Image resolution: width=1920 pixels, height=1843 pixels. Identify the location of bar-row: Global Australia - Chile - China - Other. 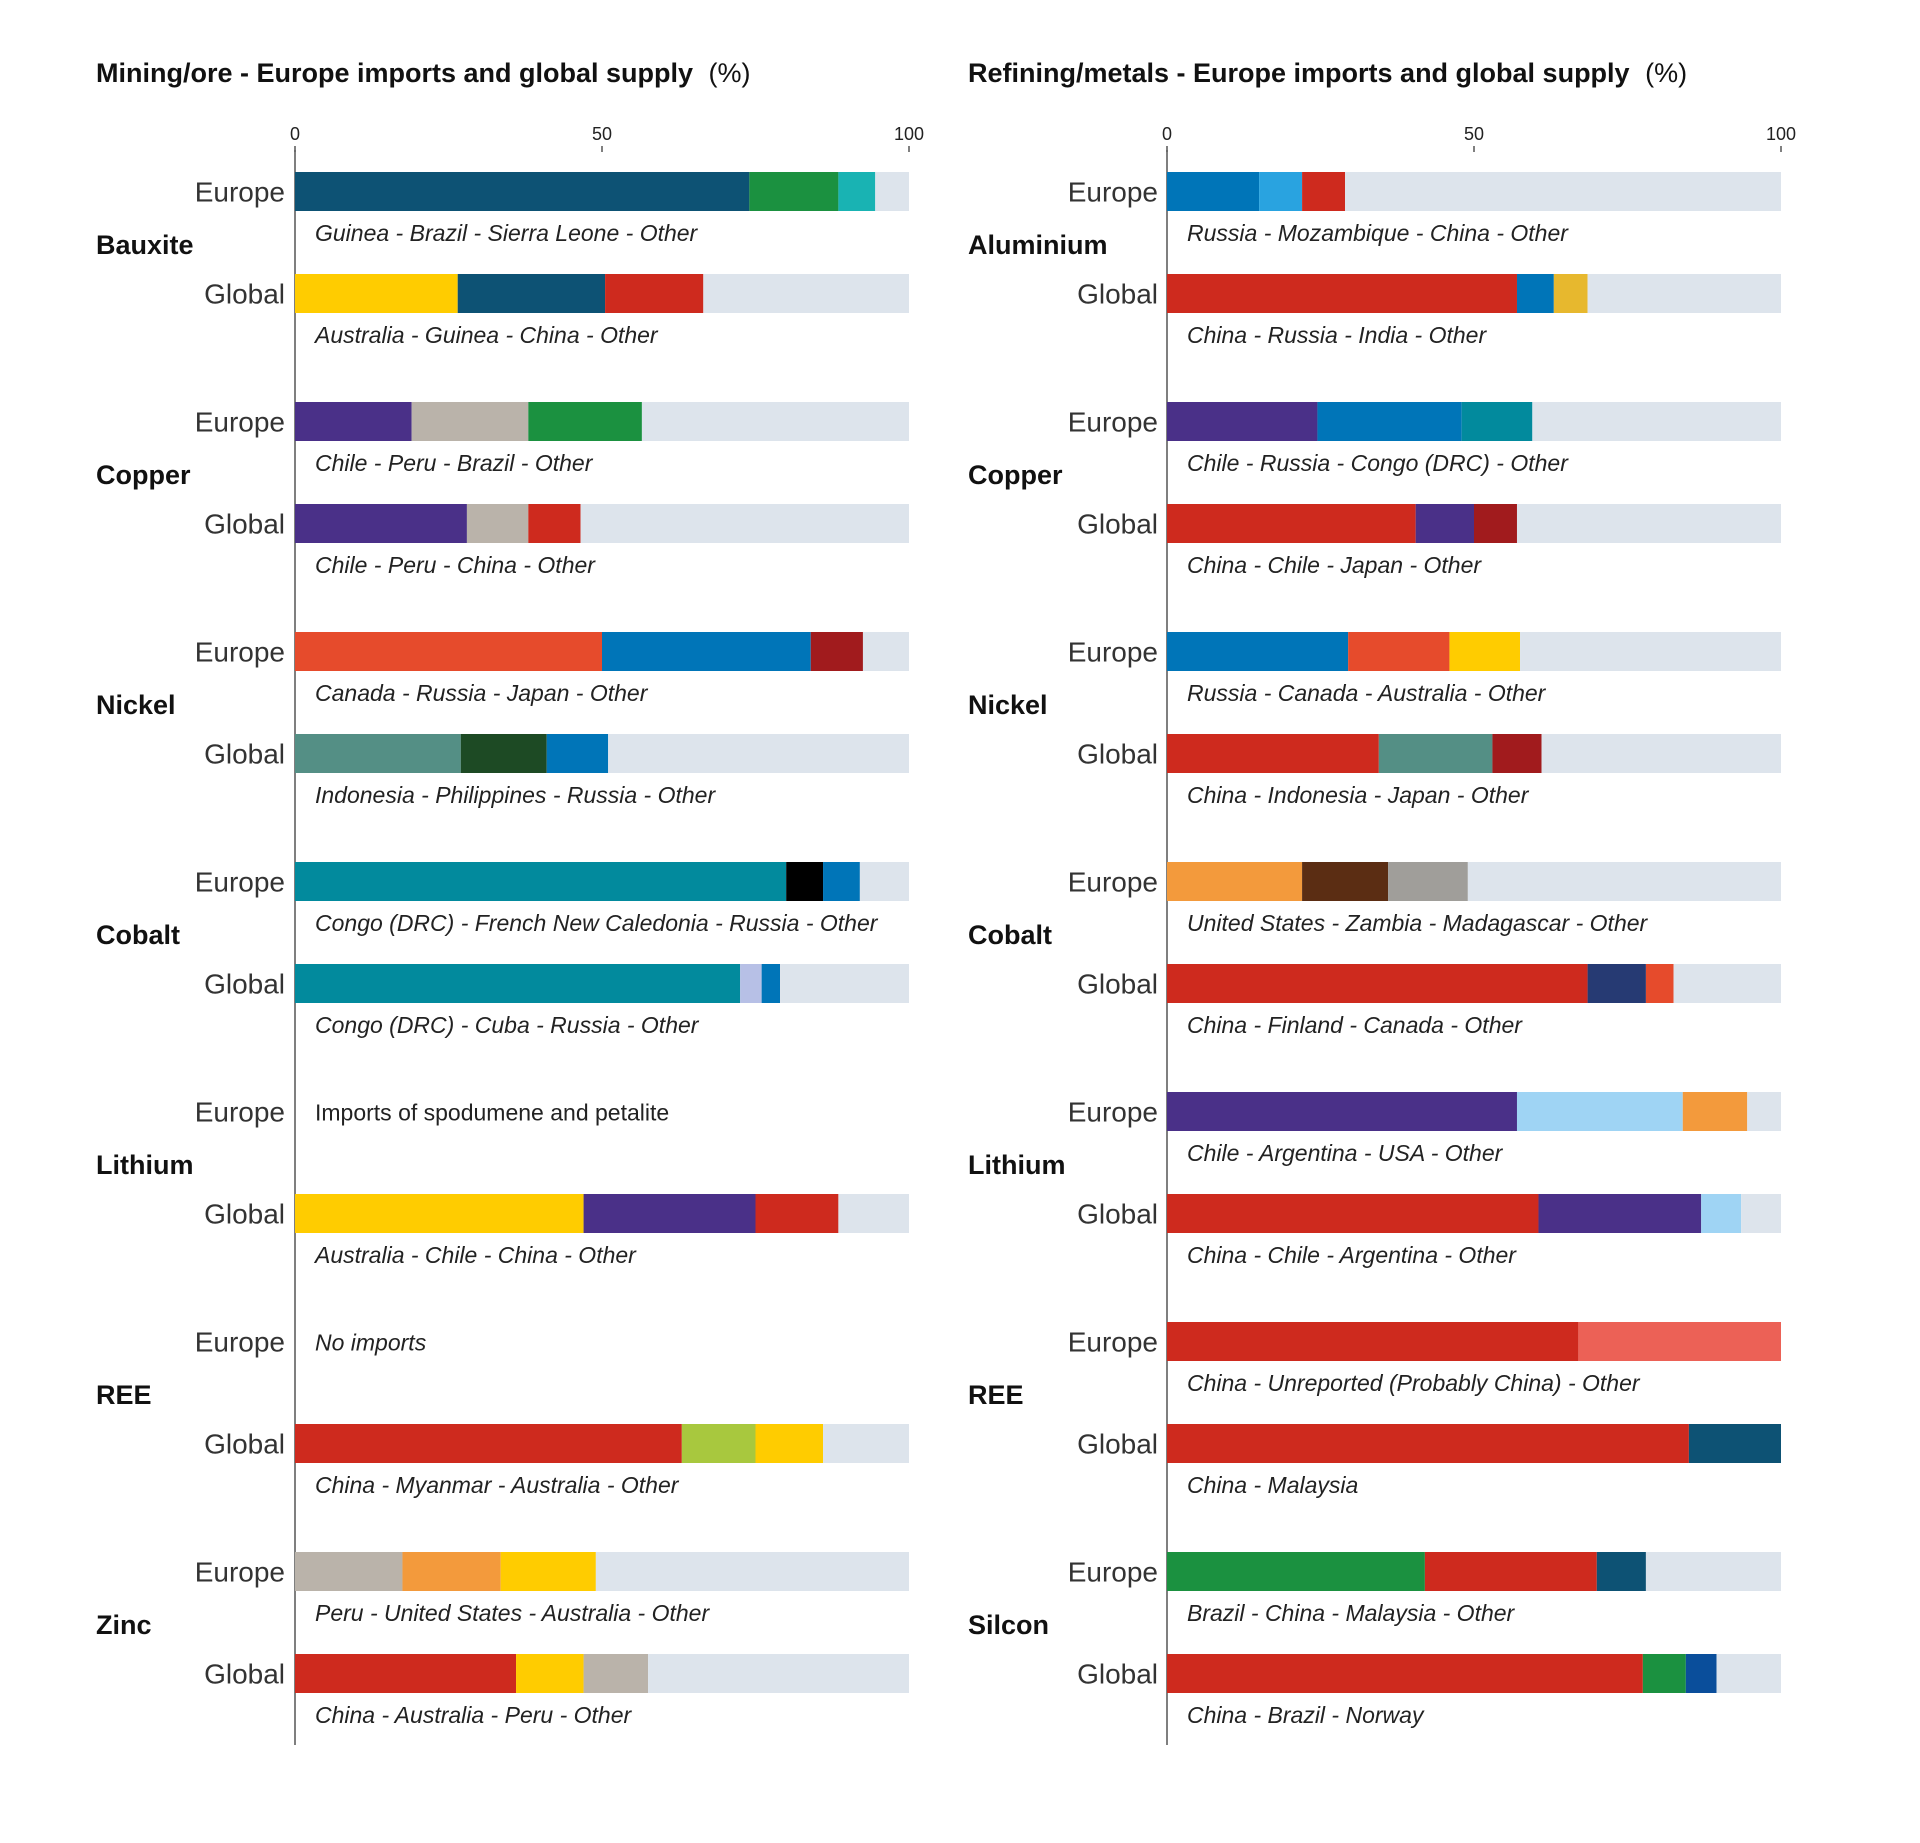
(556, 1231).